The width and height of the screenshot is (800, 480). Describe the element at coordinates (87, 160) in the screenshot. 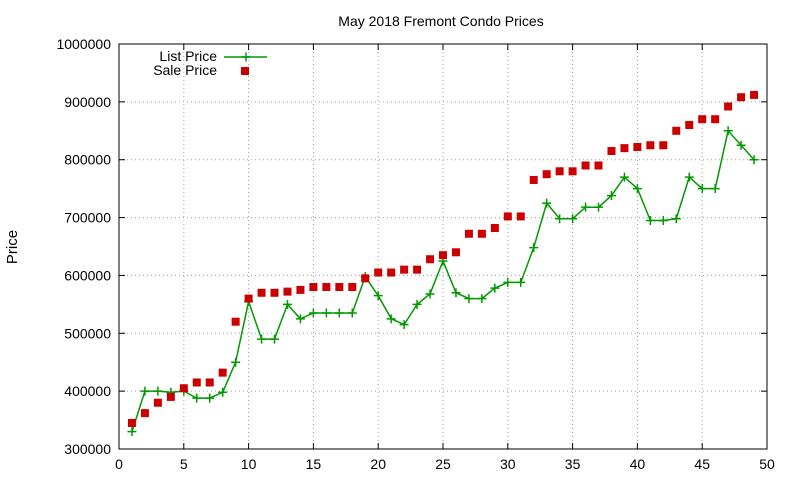

I see `y-tick-label: 800000` at that location.